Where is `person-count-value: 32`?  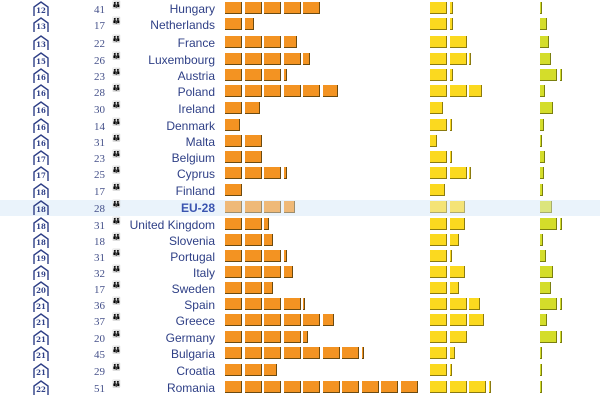
person-count-value: 32 is located at coordinates (99, 274).